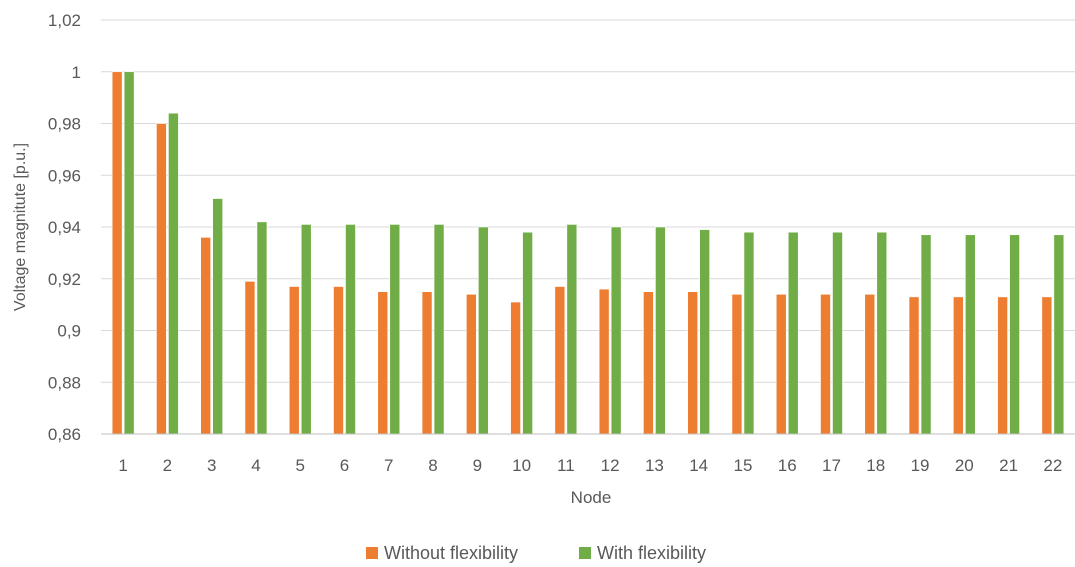  What do you see at coordinates (591, 497) in the screenshot?
I see `x-axis-label: Node` at bounding box center [591, 497].